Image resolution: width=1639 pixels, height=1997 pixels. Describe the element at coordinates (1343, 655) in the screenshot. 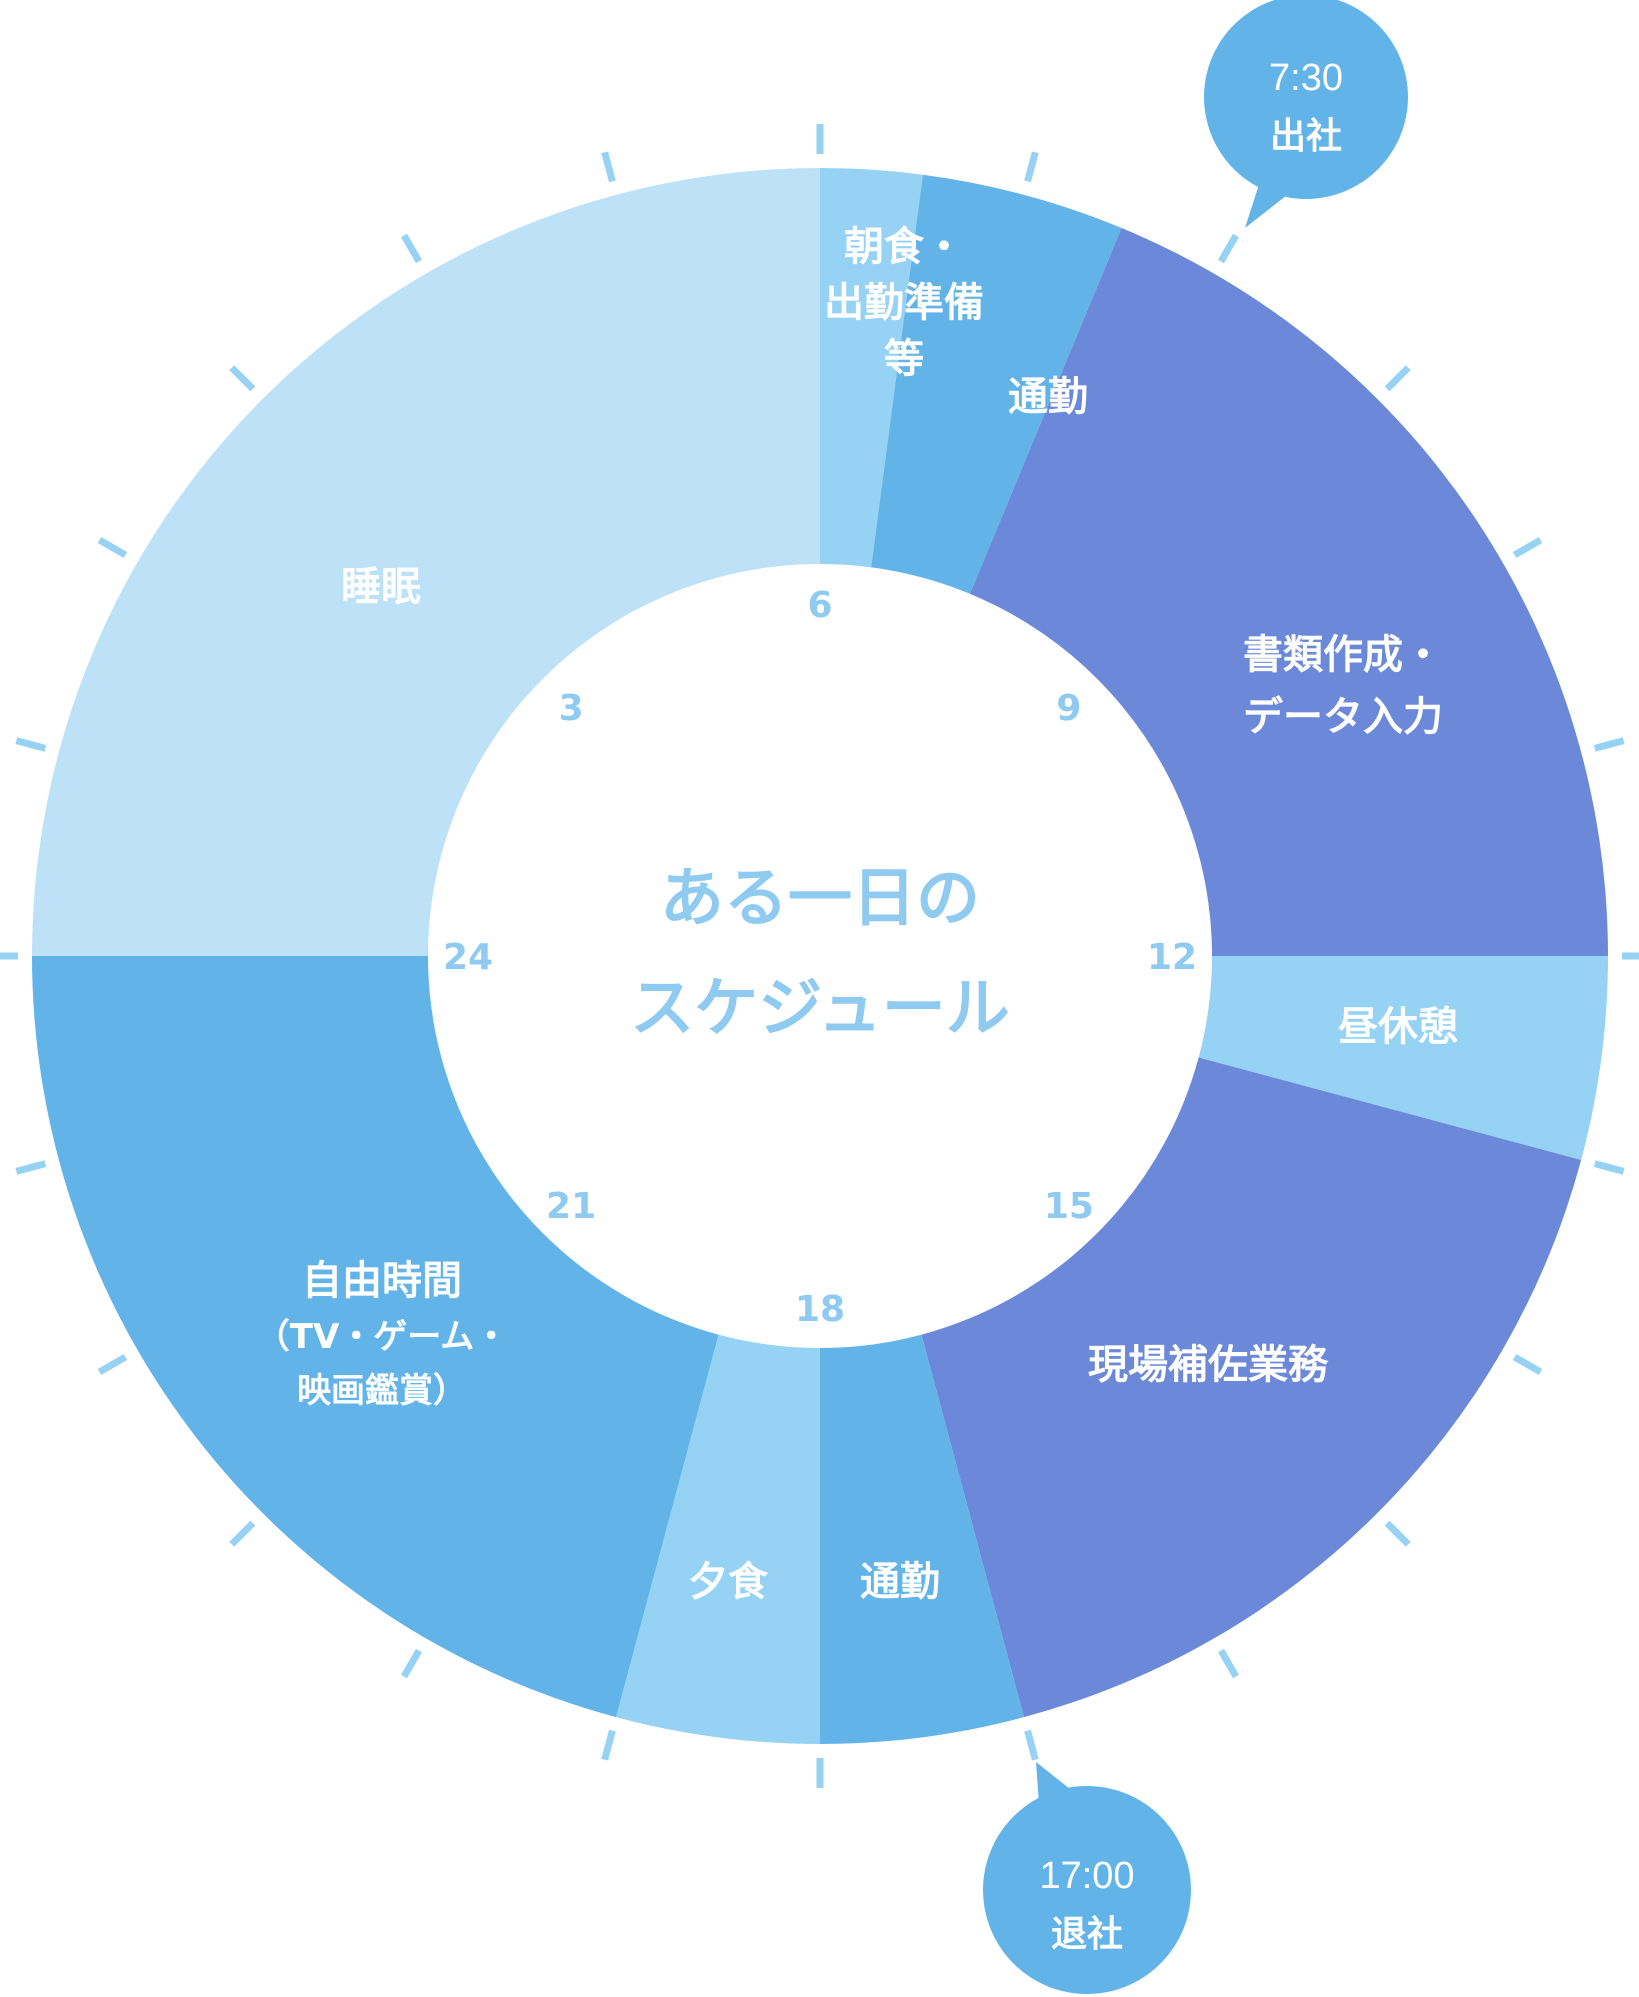

I see `segment-label-docs-0: 書類作成・` at that location.